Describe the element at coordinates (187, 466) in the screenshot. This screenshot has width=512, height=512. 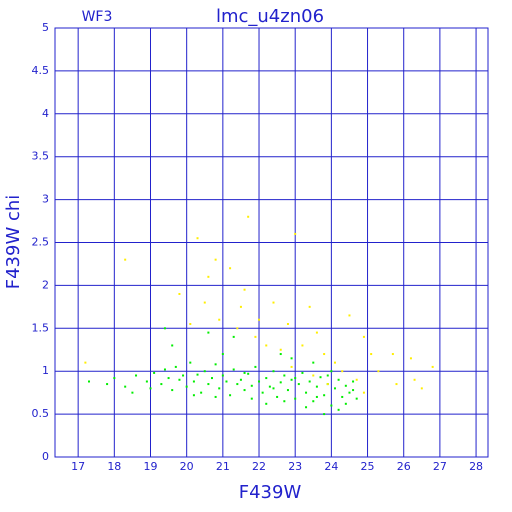
I see `x-tick-label: 20` at that location.